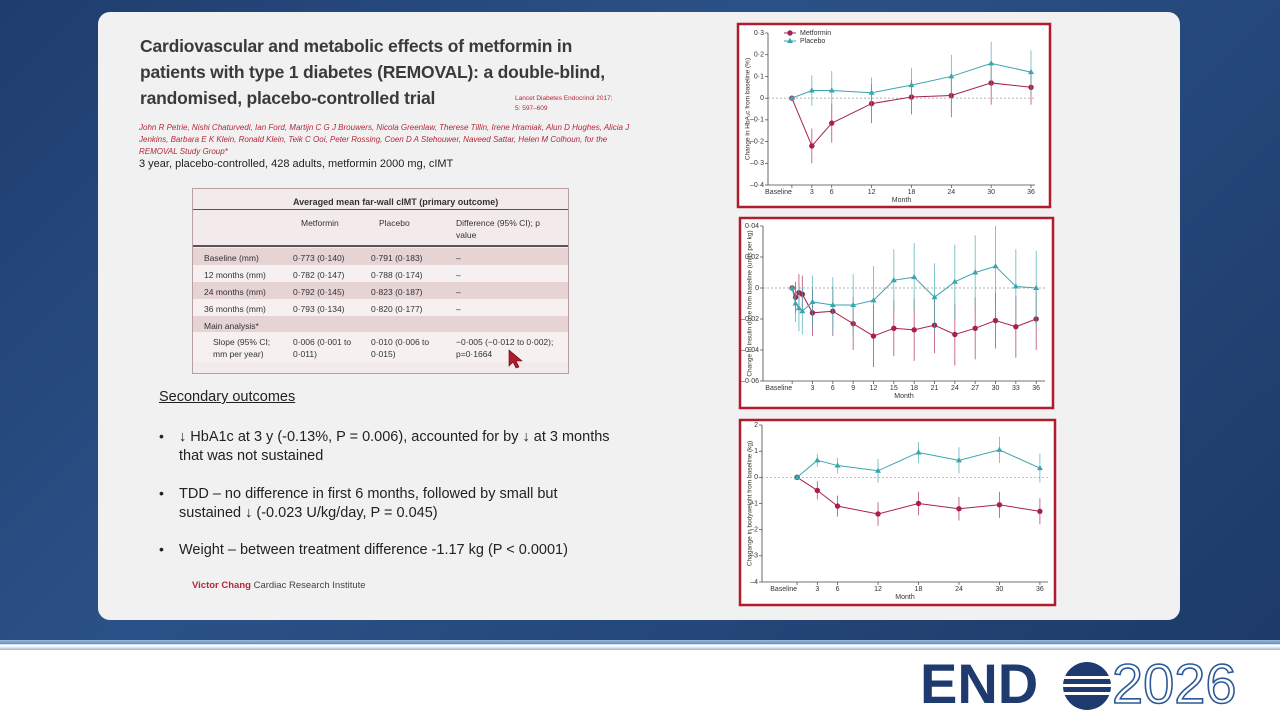 This screenshot has height=720, width=1280. Describe the element at coordinates (397, 258) in the screenshot. I see `table-cell: 0·791 (0·183)` at that location.